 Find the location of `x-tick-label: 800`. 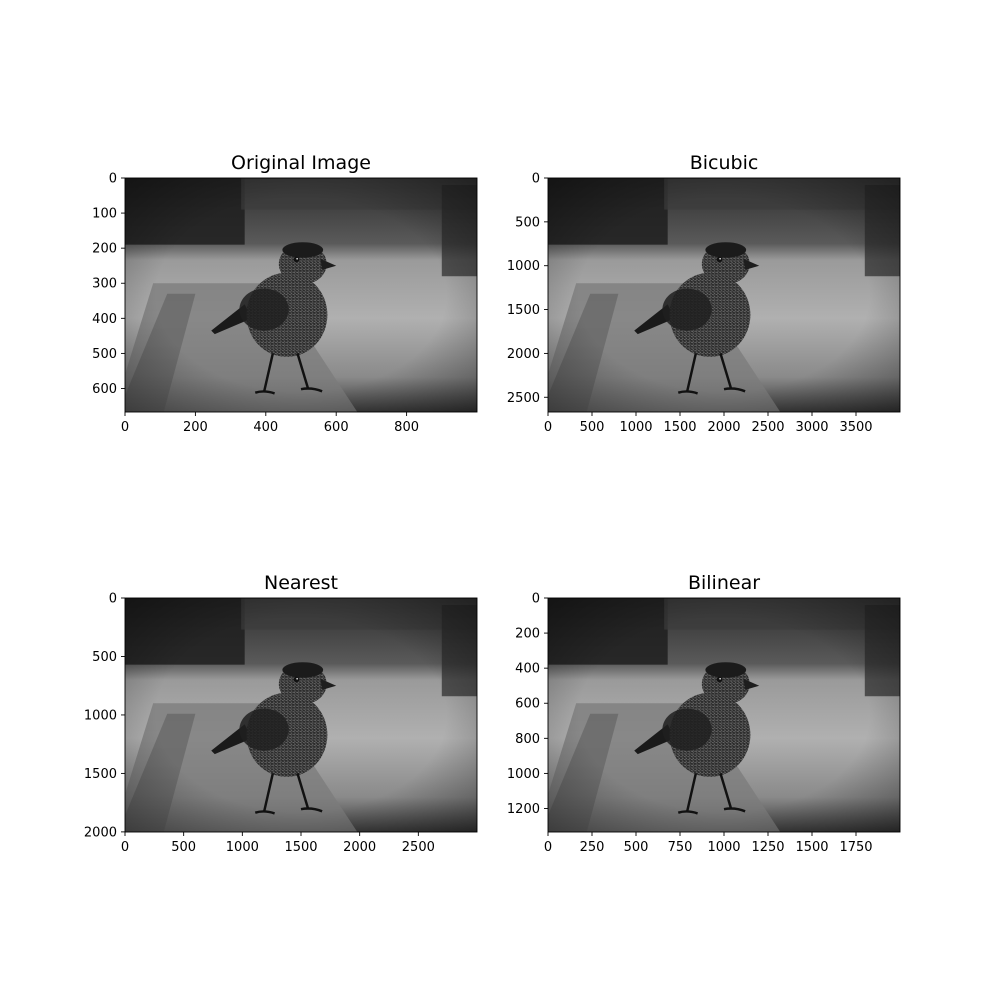

x-tick-label: 800 is located at coordinates (406, 427).